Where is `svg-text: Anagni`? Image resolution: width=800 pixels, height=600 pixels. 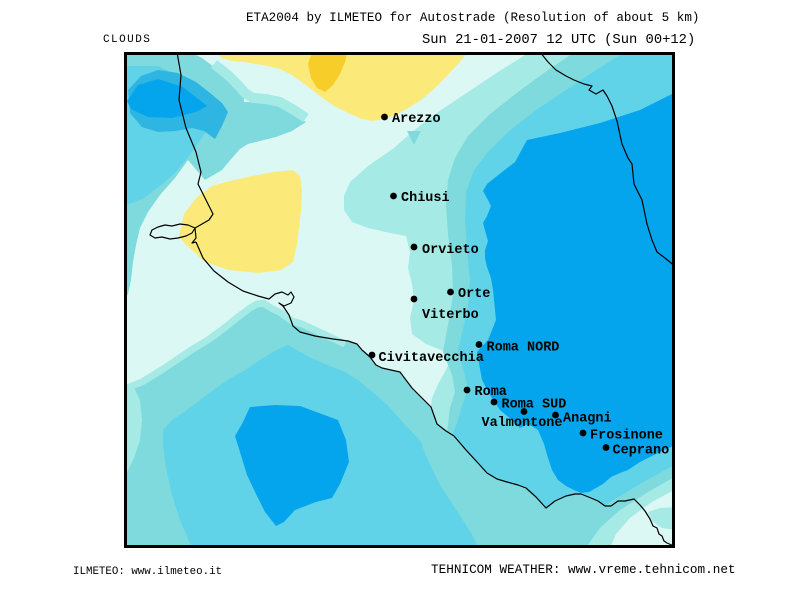 svg-text: Anagni is located at coordinates (587, 419).